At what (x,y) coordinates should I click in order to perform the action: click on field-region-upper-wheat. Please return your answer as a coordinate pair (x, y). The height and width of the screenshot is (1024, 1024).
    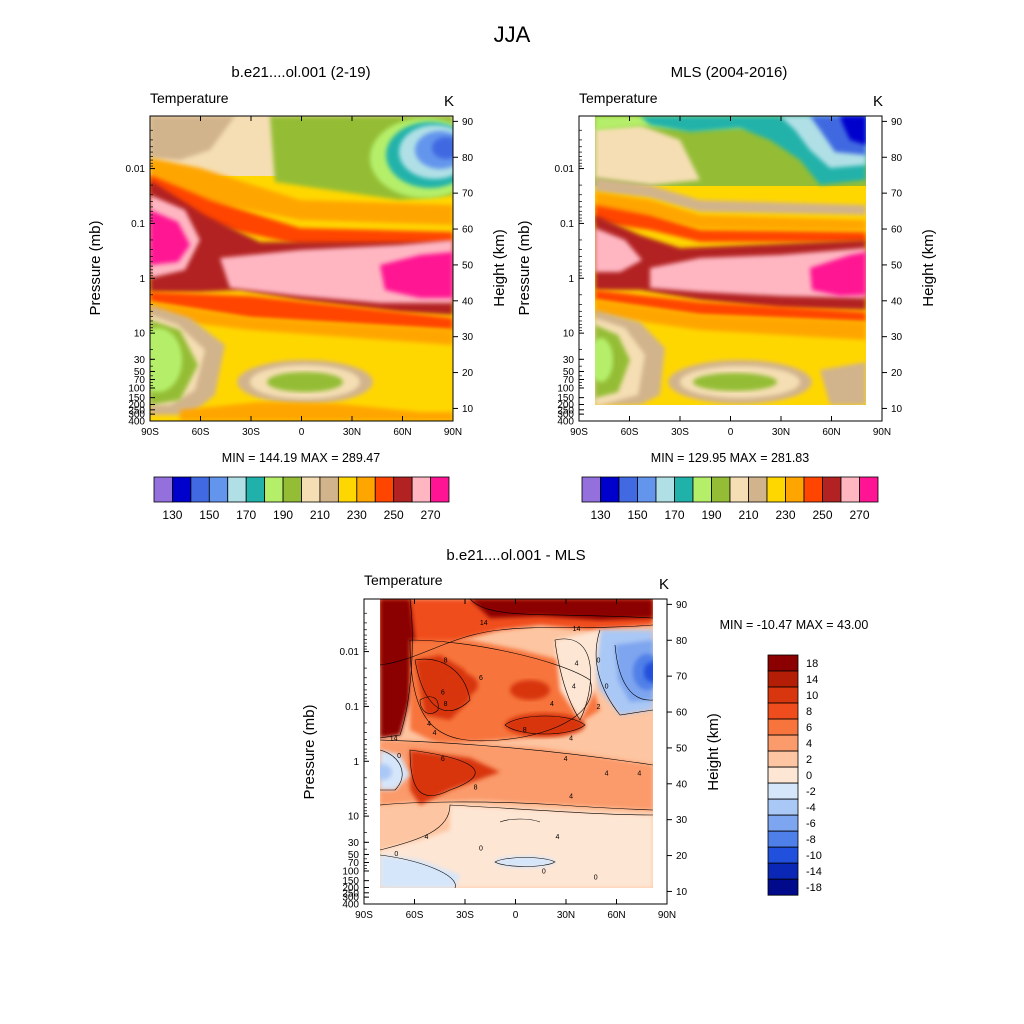
    Looking at the image, I should click on (647, 155).